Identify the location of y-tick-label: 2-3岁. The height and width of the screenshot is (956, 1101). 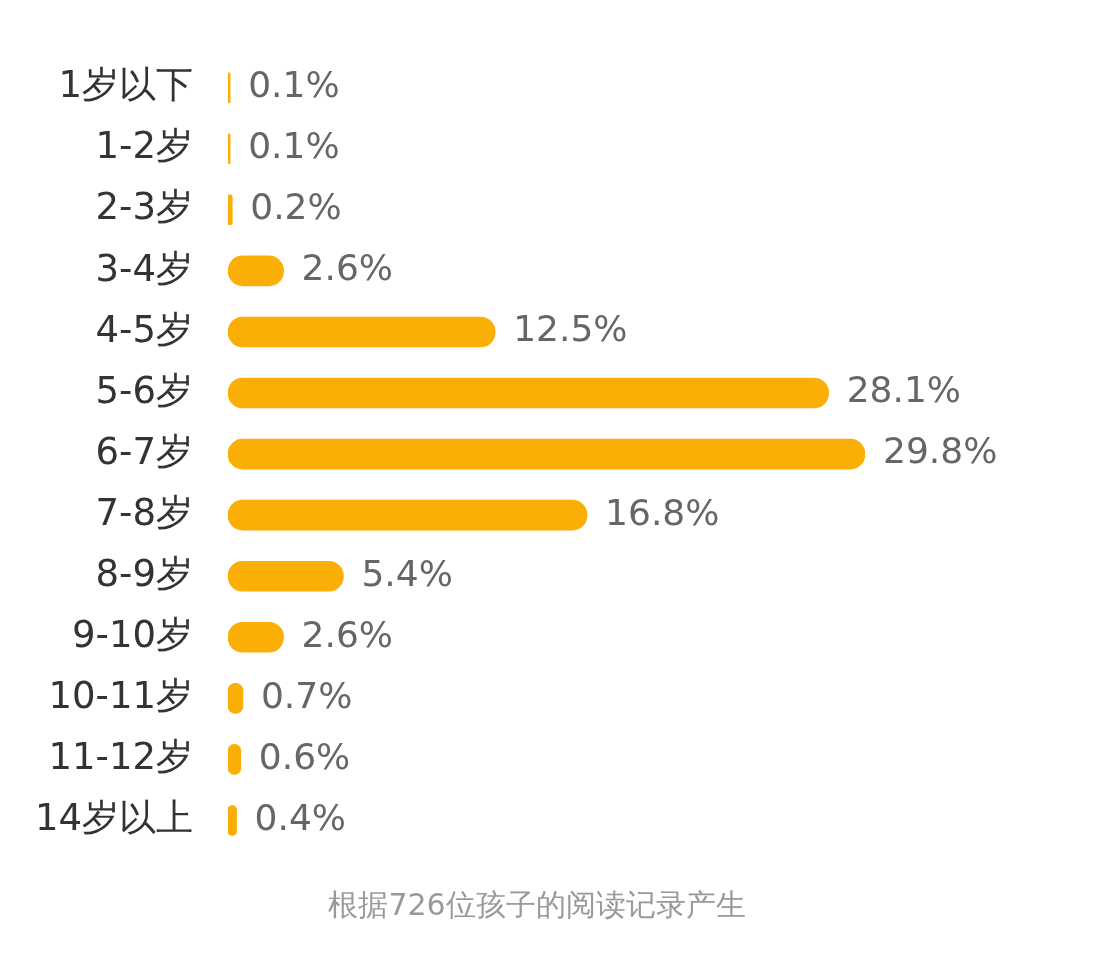
(144, 207).